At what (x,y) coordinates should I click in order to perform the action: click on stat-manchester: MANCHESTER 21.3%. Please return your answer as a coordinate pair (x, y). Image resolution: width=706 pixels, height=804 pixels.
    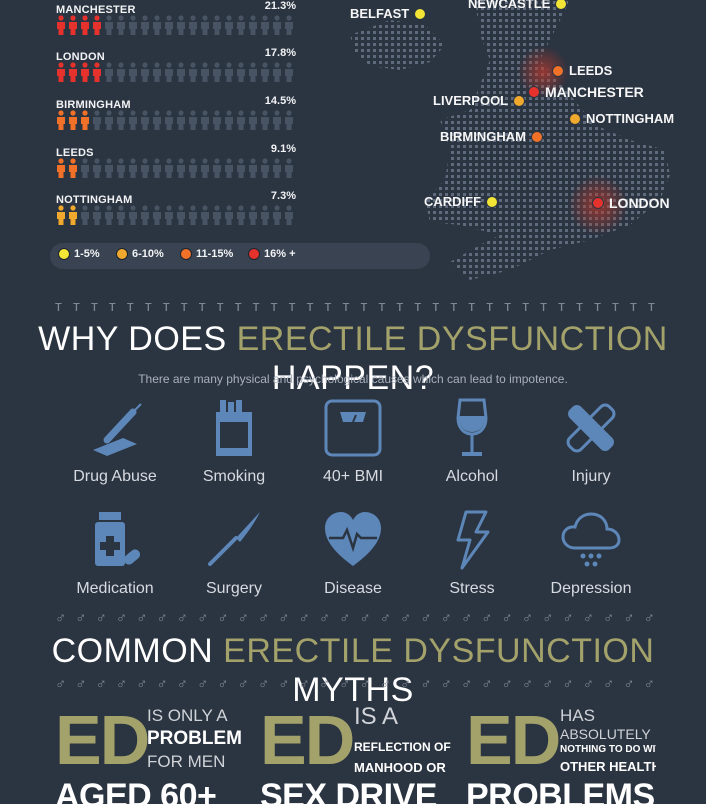
    Looking at the image, I should click on (176, 17).